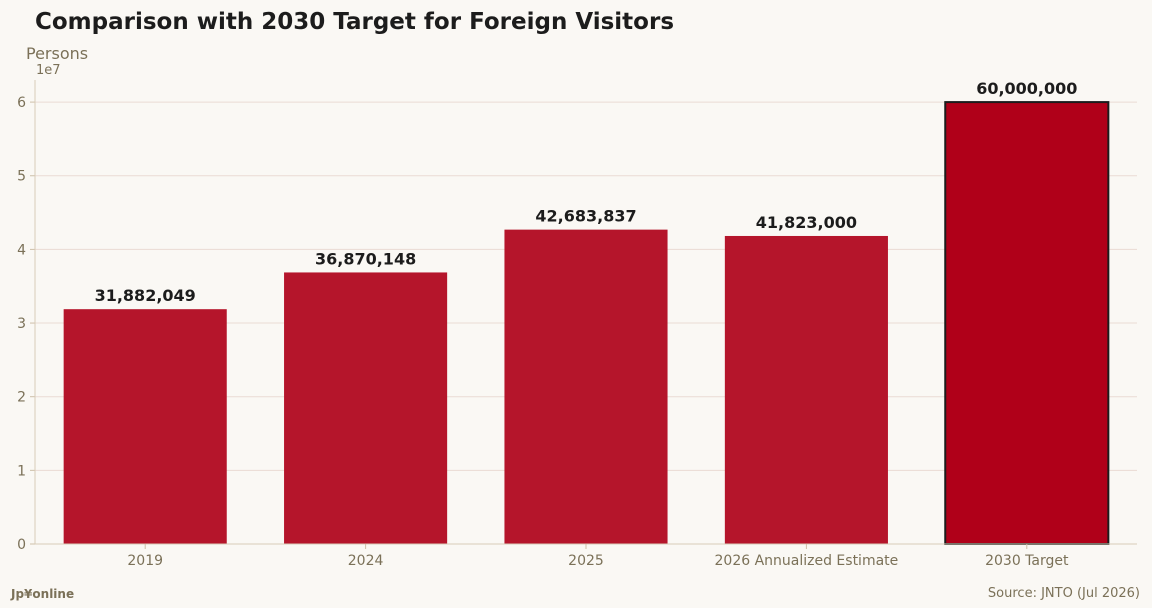 The width and height of the screenshot is (1152, 608). I want to click on data-label: 42,683,837, so click(585, 216).